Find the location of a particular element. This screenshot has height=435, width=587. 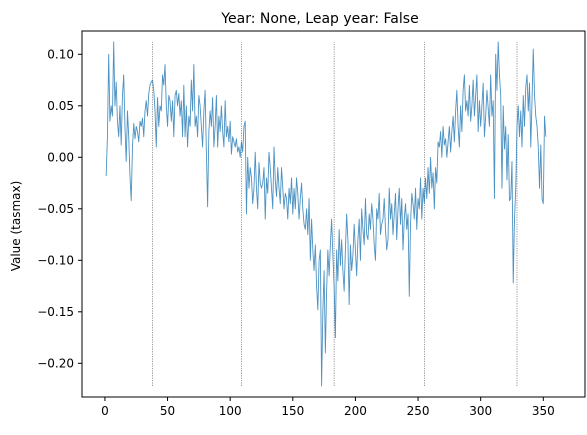

y-tick-label: 0.10 is located at coordinates (60, 54).